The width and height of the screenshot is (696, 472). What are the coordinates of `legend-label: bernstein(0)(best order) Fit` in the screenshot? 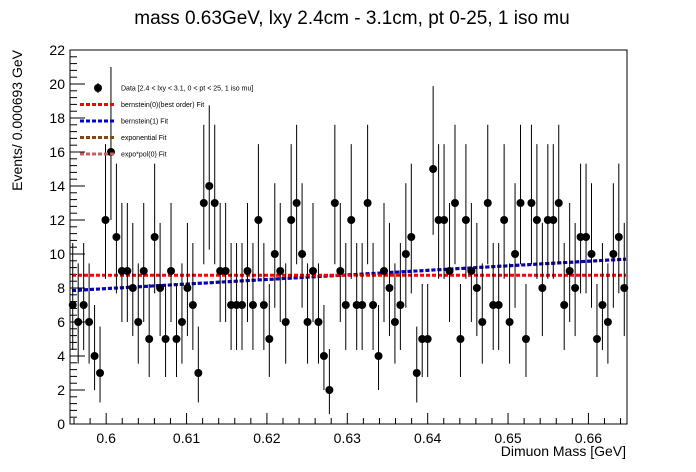 It's located at (162, 105).